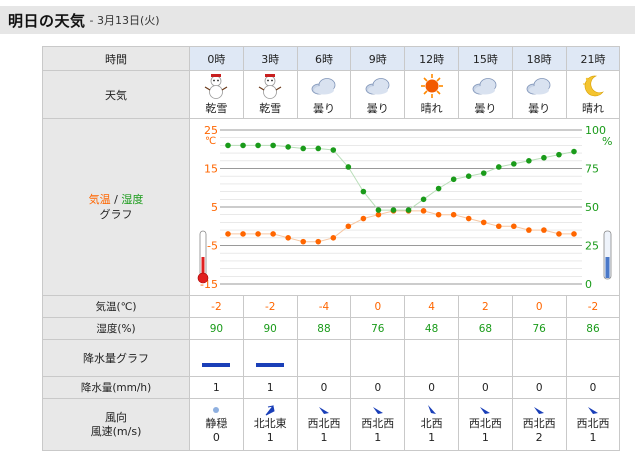  I want to click on humidity-value: 48, so click(431, 328).